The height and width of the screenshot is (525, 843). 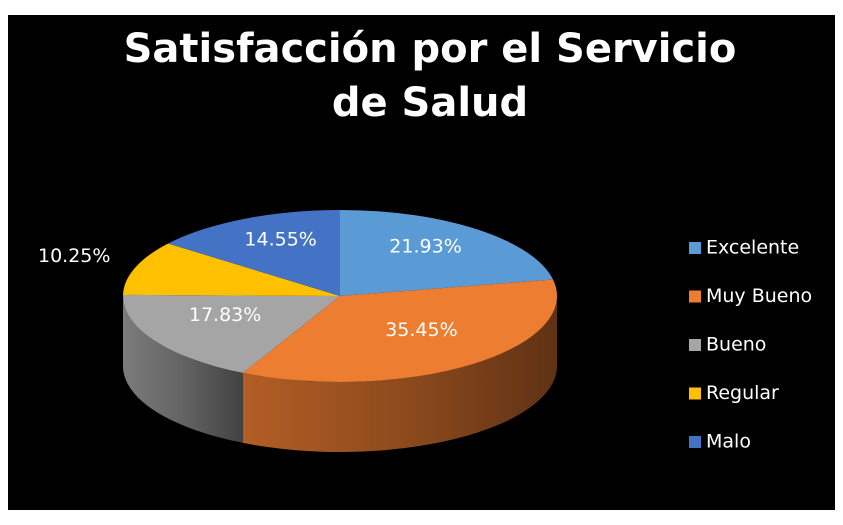 I want to click on data-label: 10.25%, so click(x=74, y=256).